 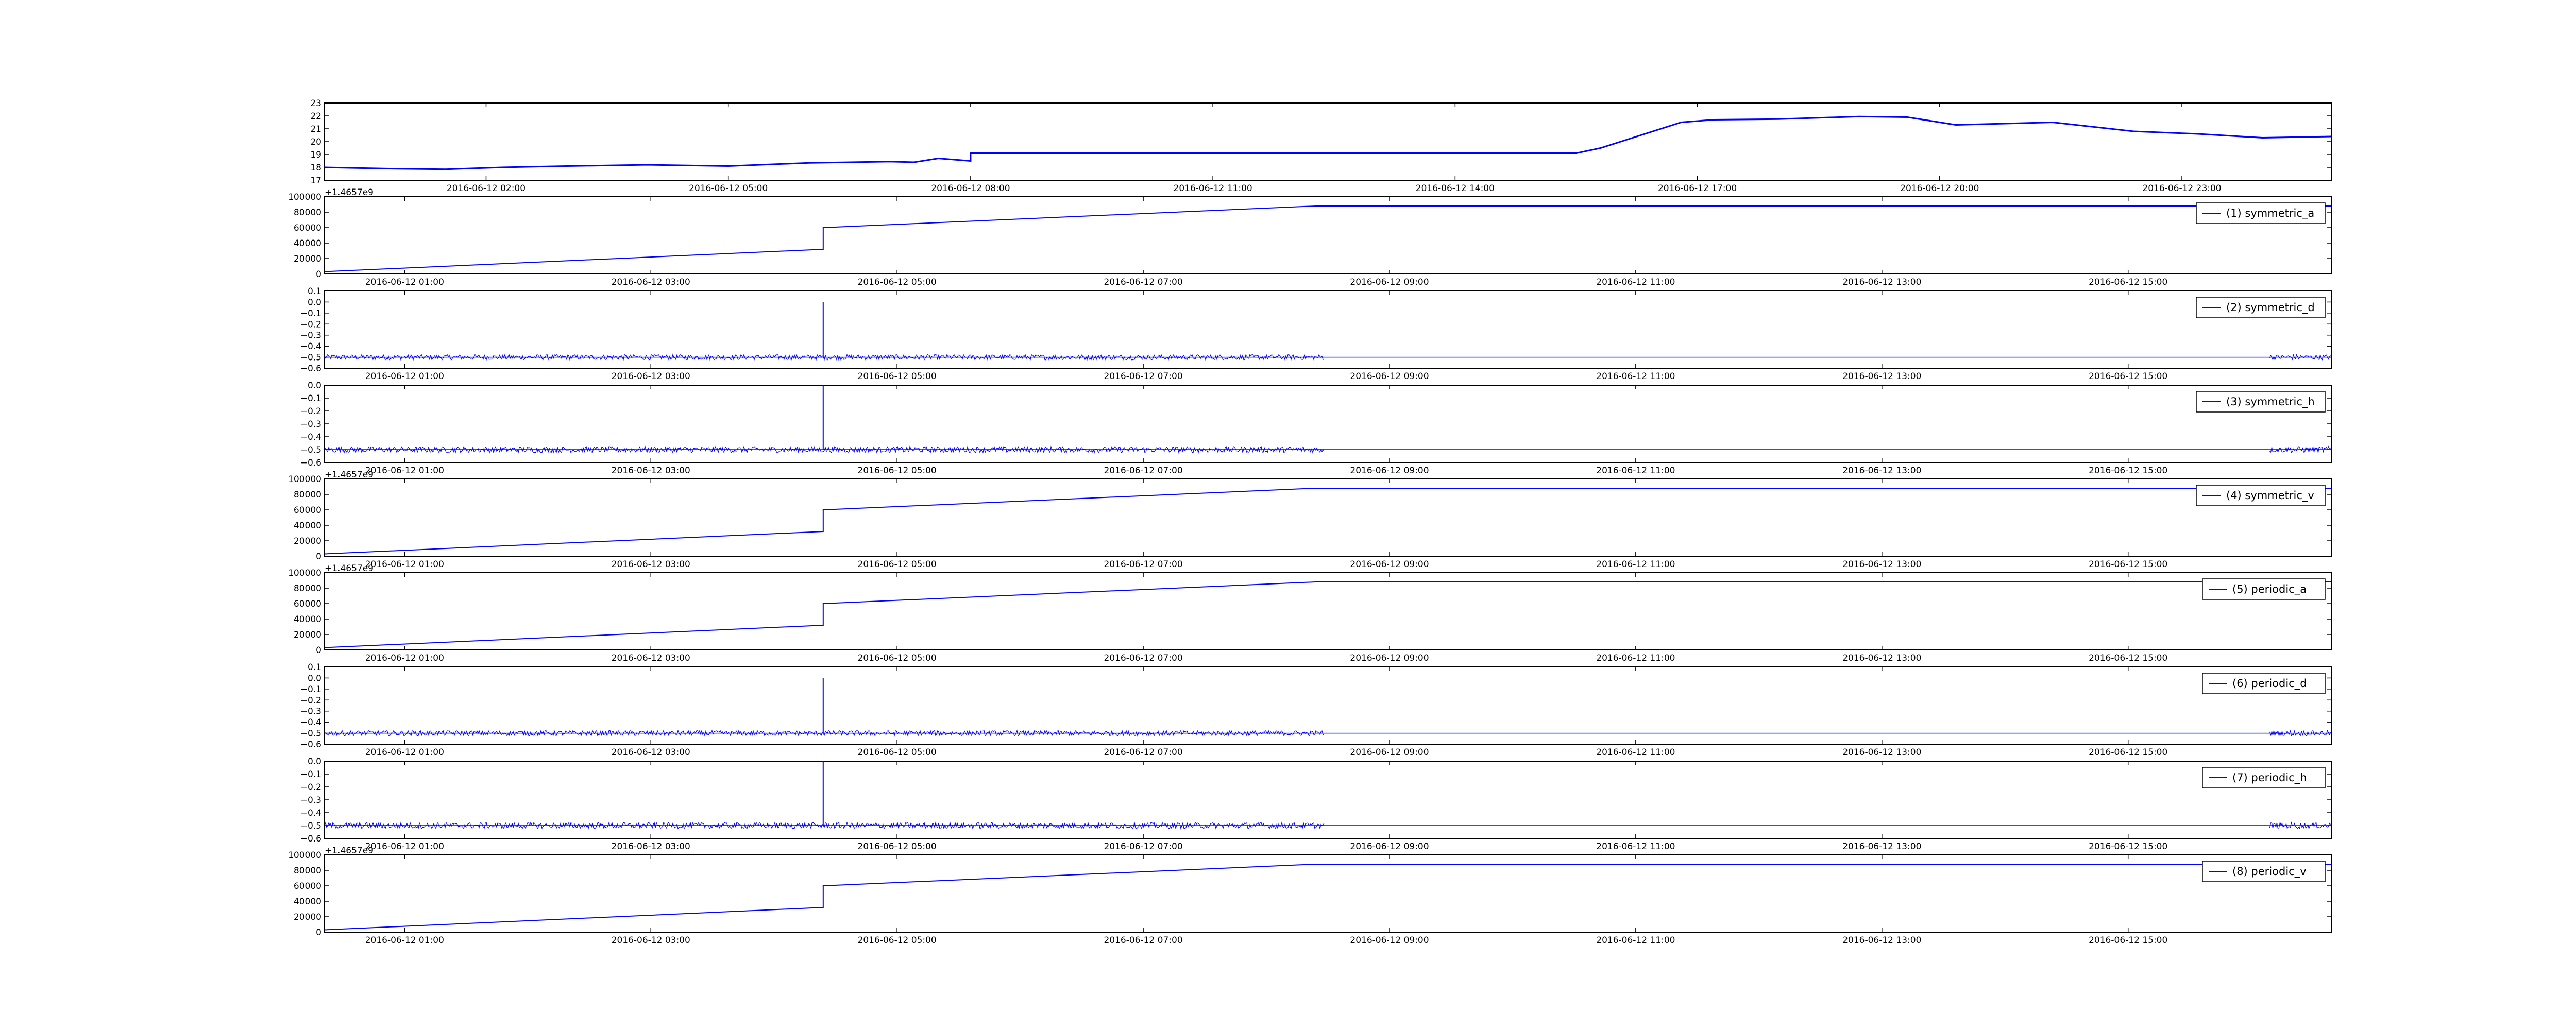 What do you see at coordinates (486, 189) in the screenshot?
I see `x-tick-label: 2016-06-12 02:00` at bounding box center [486, 189].